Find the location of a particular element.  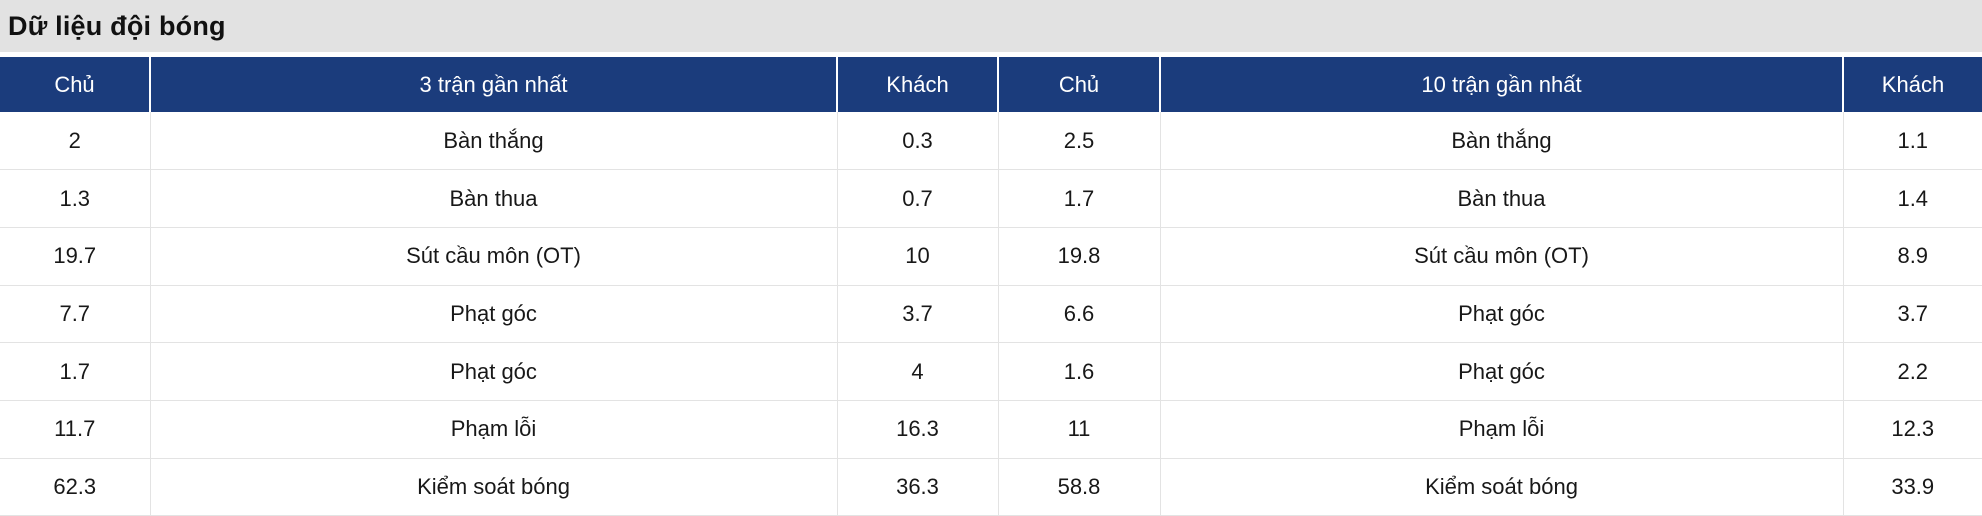

away-value-last3: 0.7 is located at coordinates (917, 198).